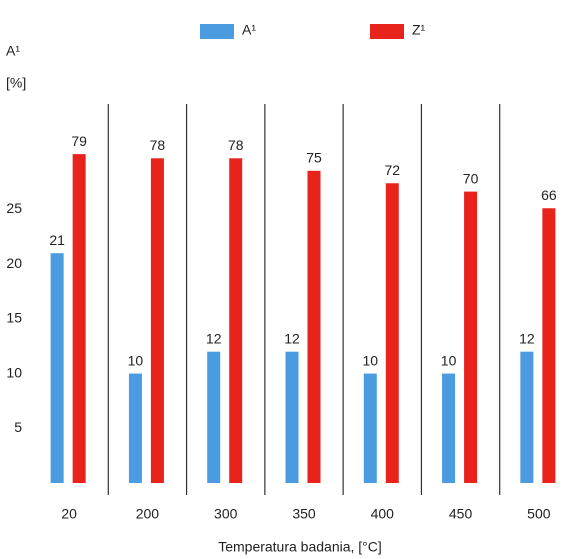  I want to click on value-label: 70, so click(471, 178).